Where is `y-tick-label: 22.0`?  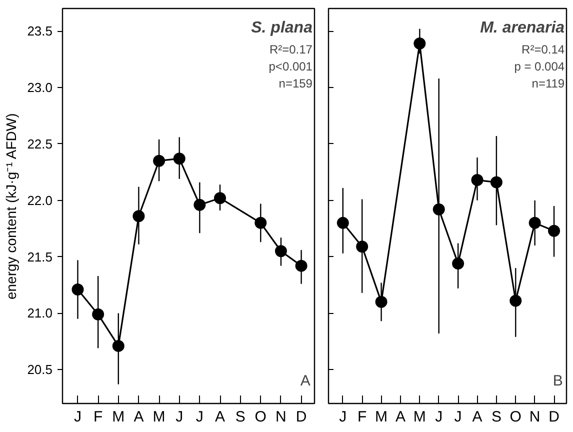 y-tick-label: 22.0 is located at coordinates (40, 200).